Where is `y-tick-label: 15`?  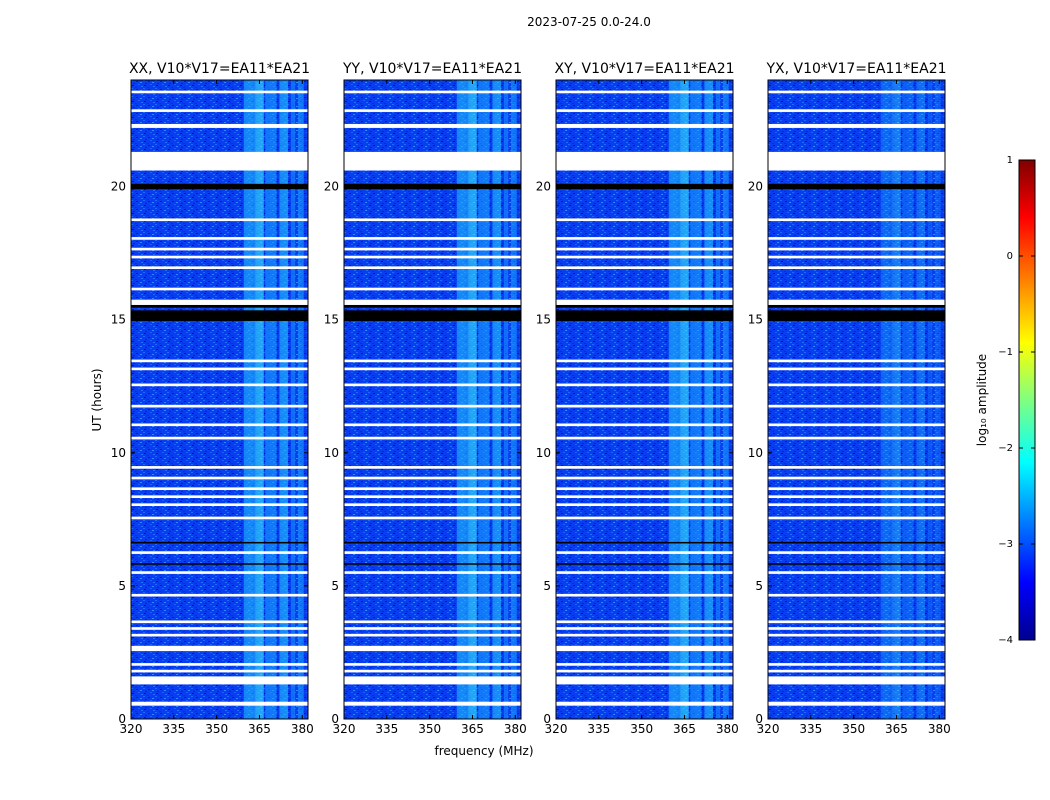
y-tick-label: 15 is located at coordinates (543, 320).